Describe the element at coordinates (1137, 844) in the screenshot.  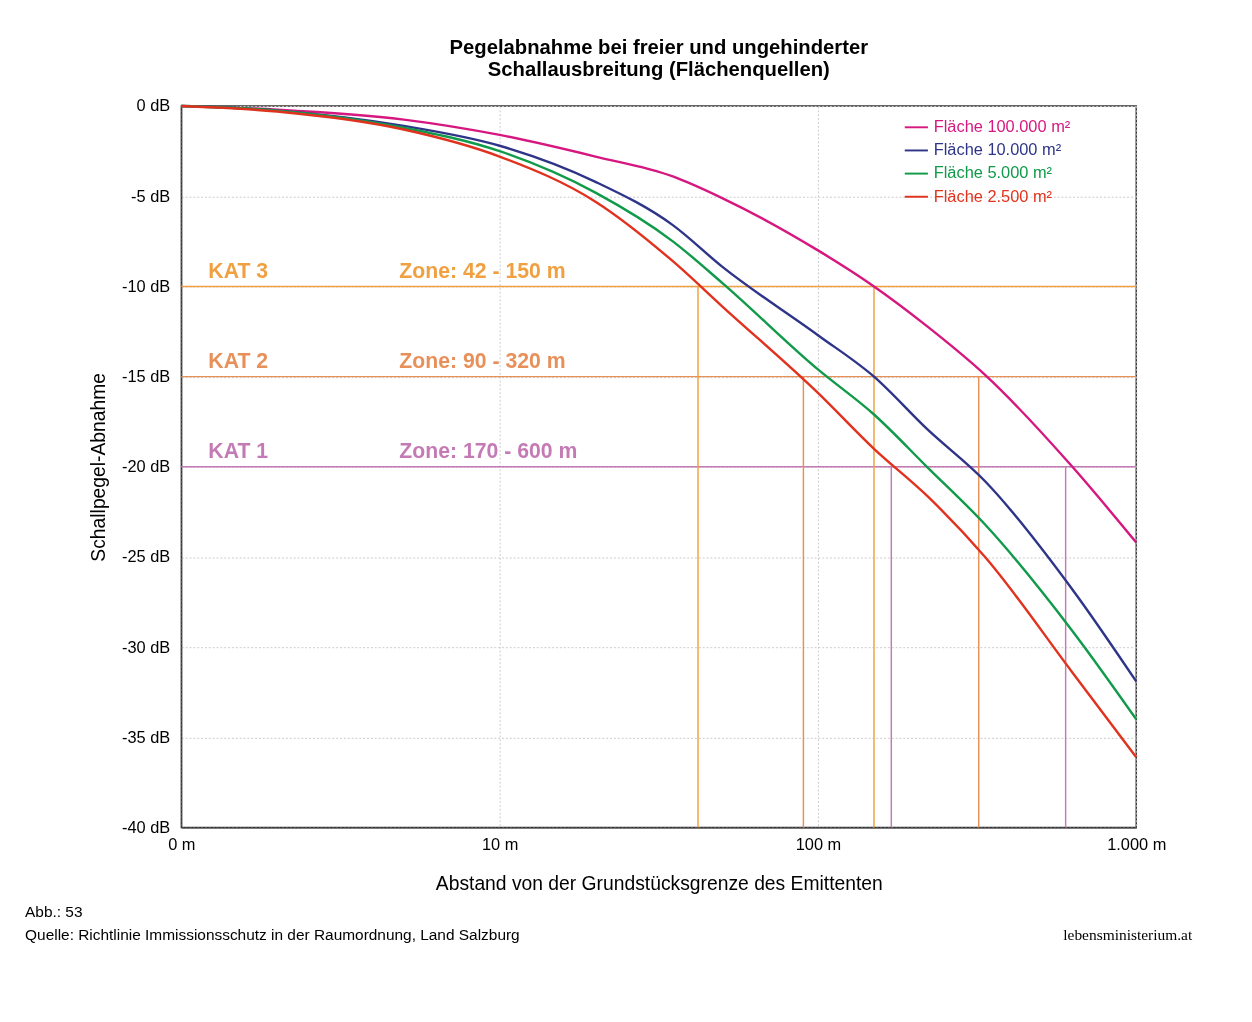
I see `x-tick-label: 1.000 m` at that location.